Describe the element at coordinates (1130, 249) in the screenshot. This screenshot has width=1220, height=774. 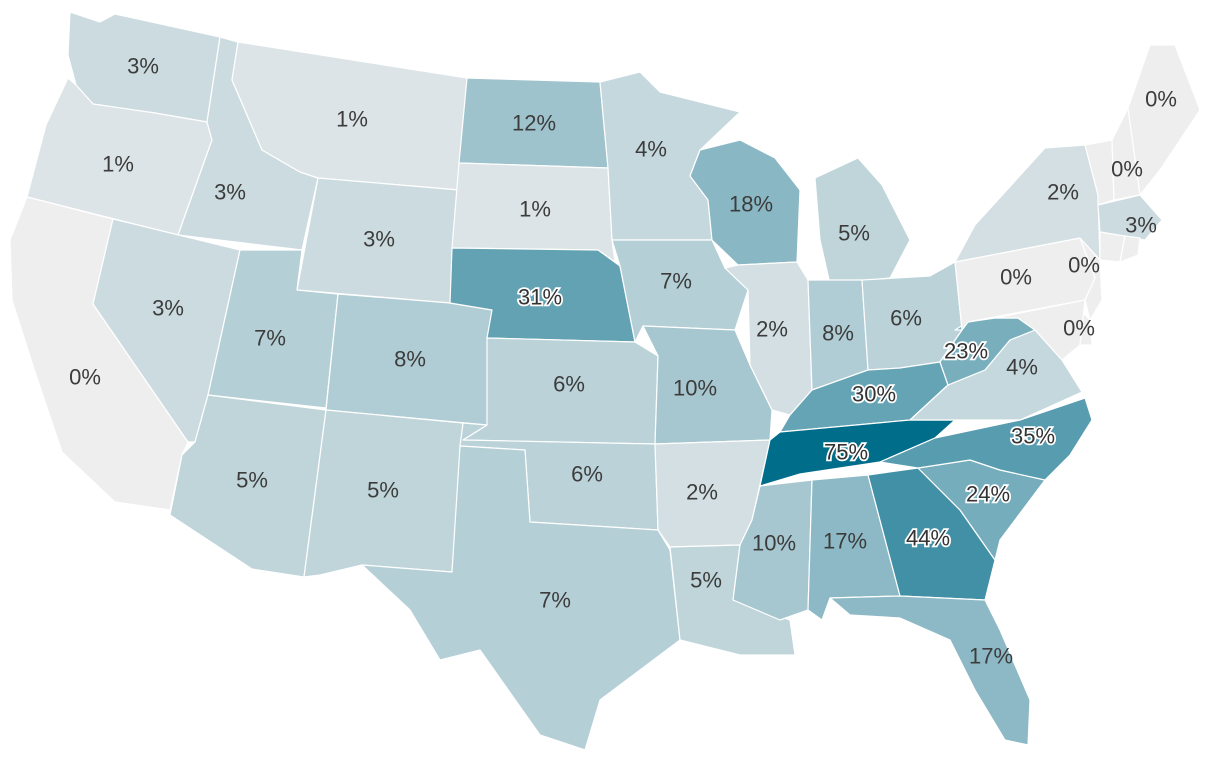
I see `state-ri` at that location.